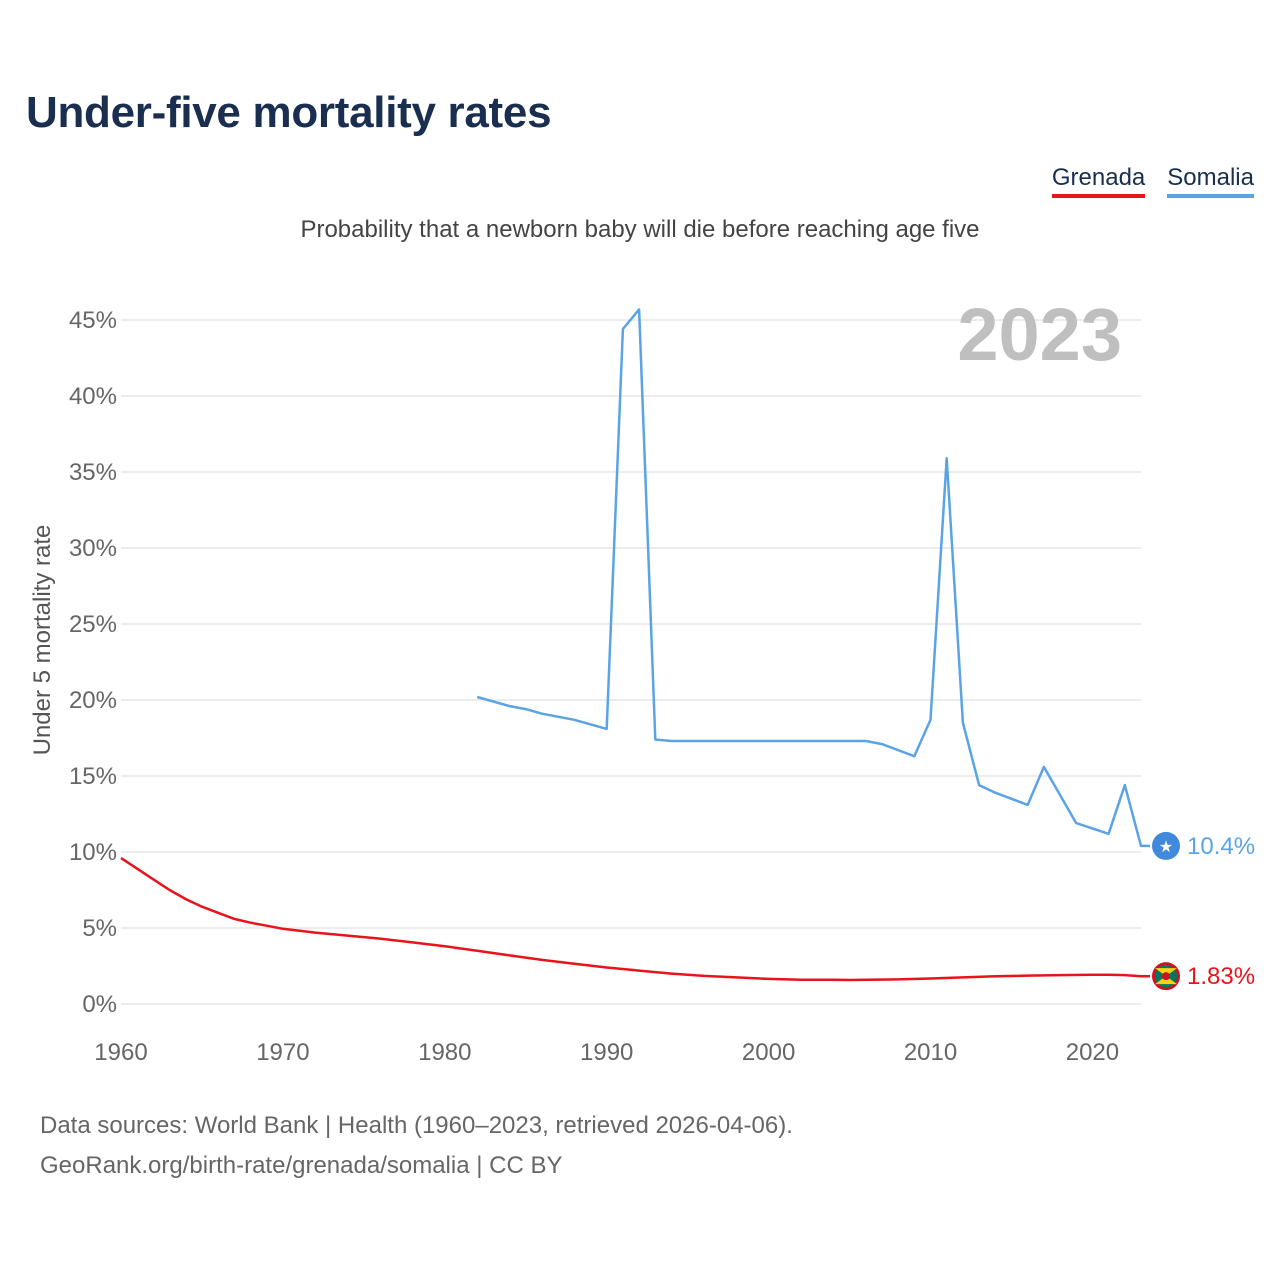 The height and width of the screenshot is (1280, 1280). What do you see at coordinates (93, 472) in the screenshot?
I see `y-tick-label: 35%` at bounding box center [93, 472].